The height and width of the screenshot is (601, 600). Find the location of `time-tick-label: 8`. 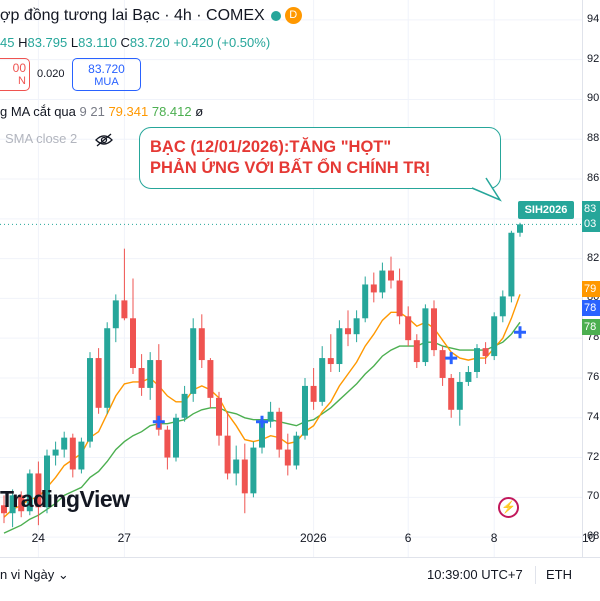

time-tick-label: 8 is located at coordinates (494, 538).